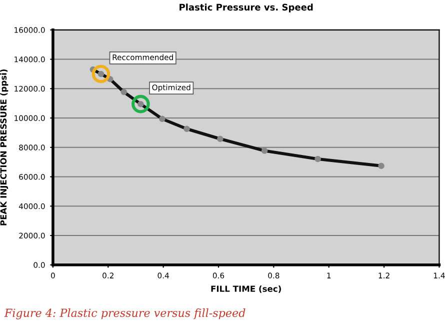 Image resolution: width=445 pixels, height=325 pixels. What do you see at coordinates (246, 289) in the screenshot?
I see `x-axis-title: FILL TIME (sec)` at bounding box center [246, 289].